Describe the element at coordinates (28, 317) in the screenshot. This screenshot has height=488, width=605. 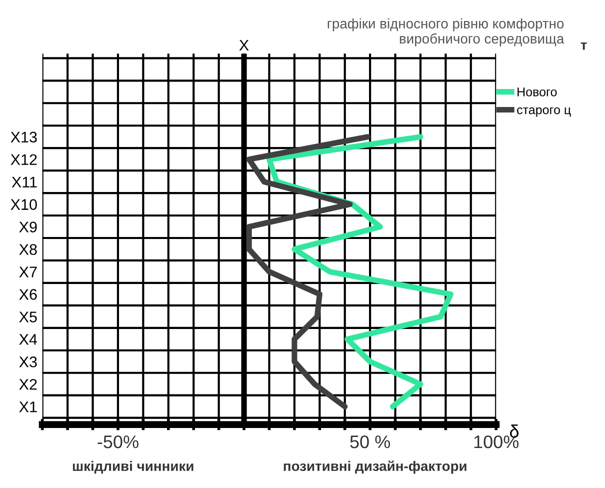
I see `y-tick-label: X5` at that location.